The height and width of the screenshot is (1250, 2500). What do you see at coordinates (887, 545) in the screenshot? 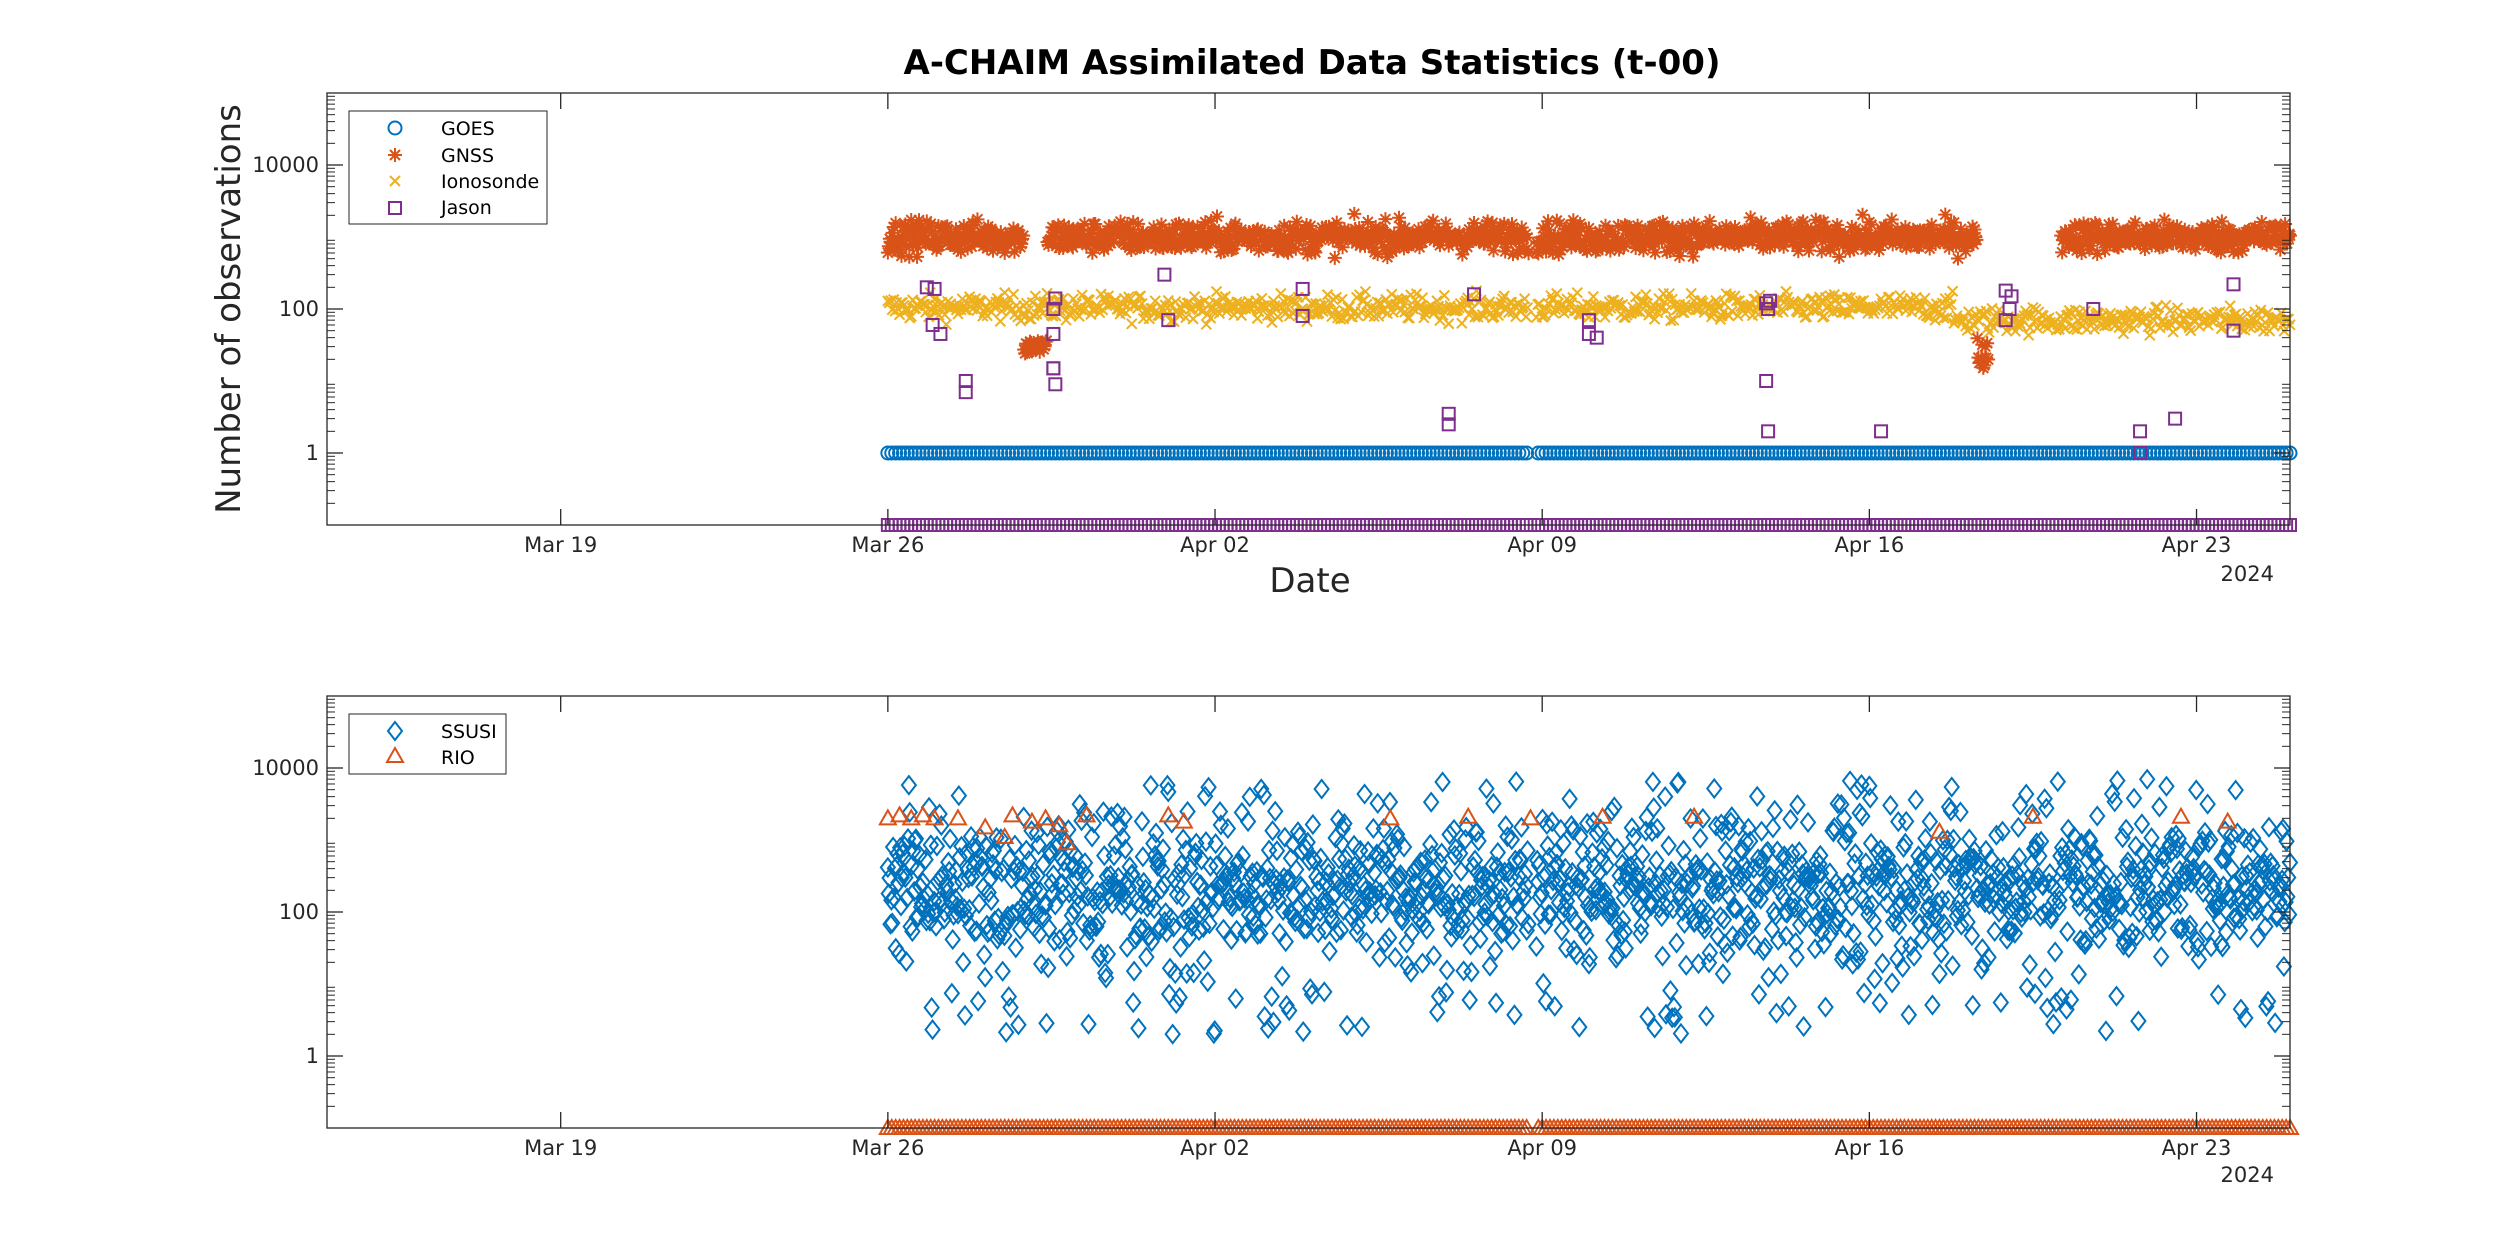
I see `top-x-tick-label-1: Mar 26` at bounding box center [887, 545].